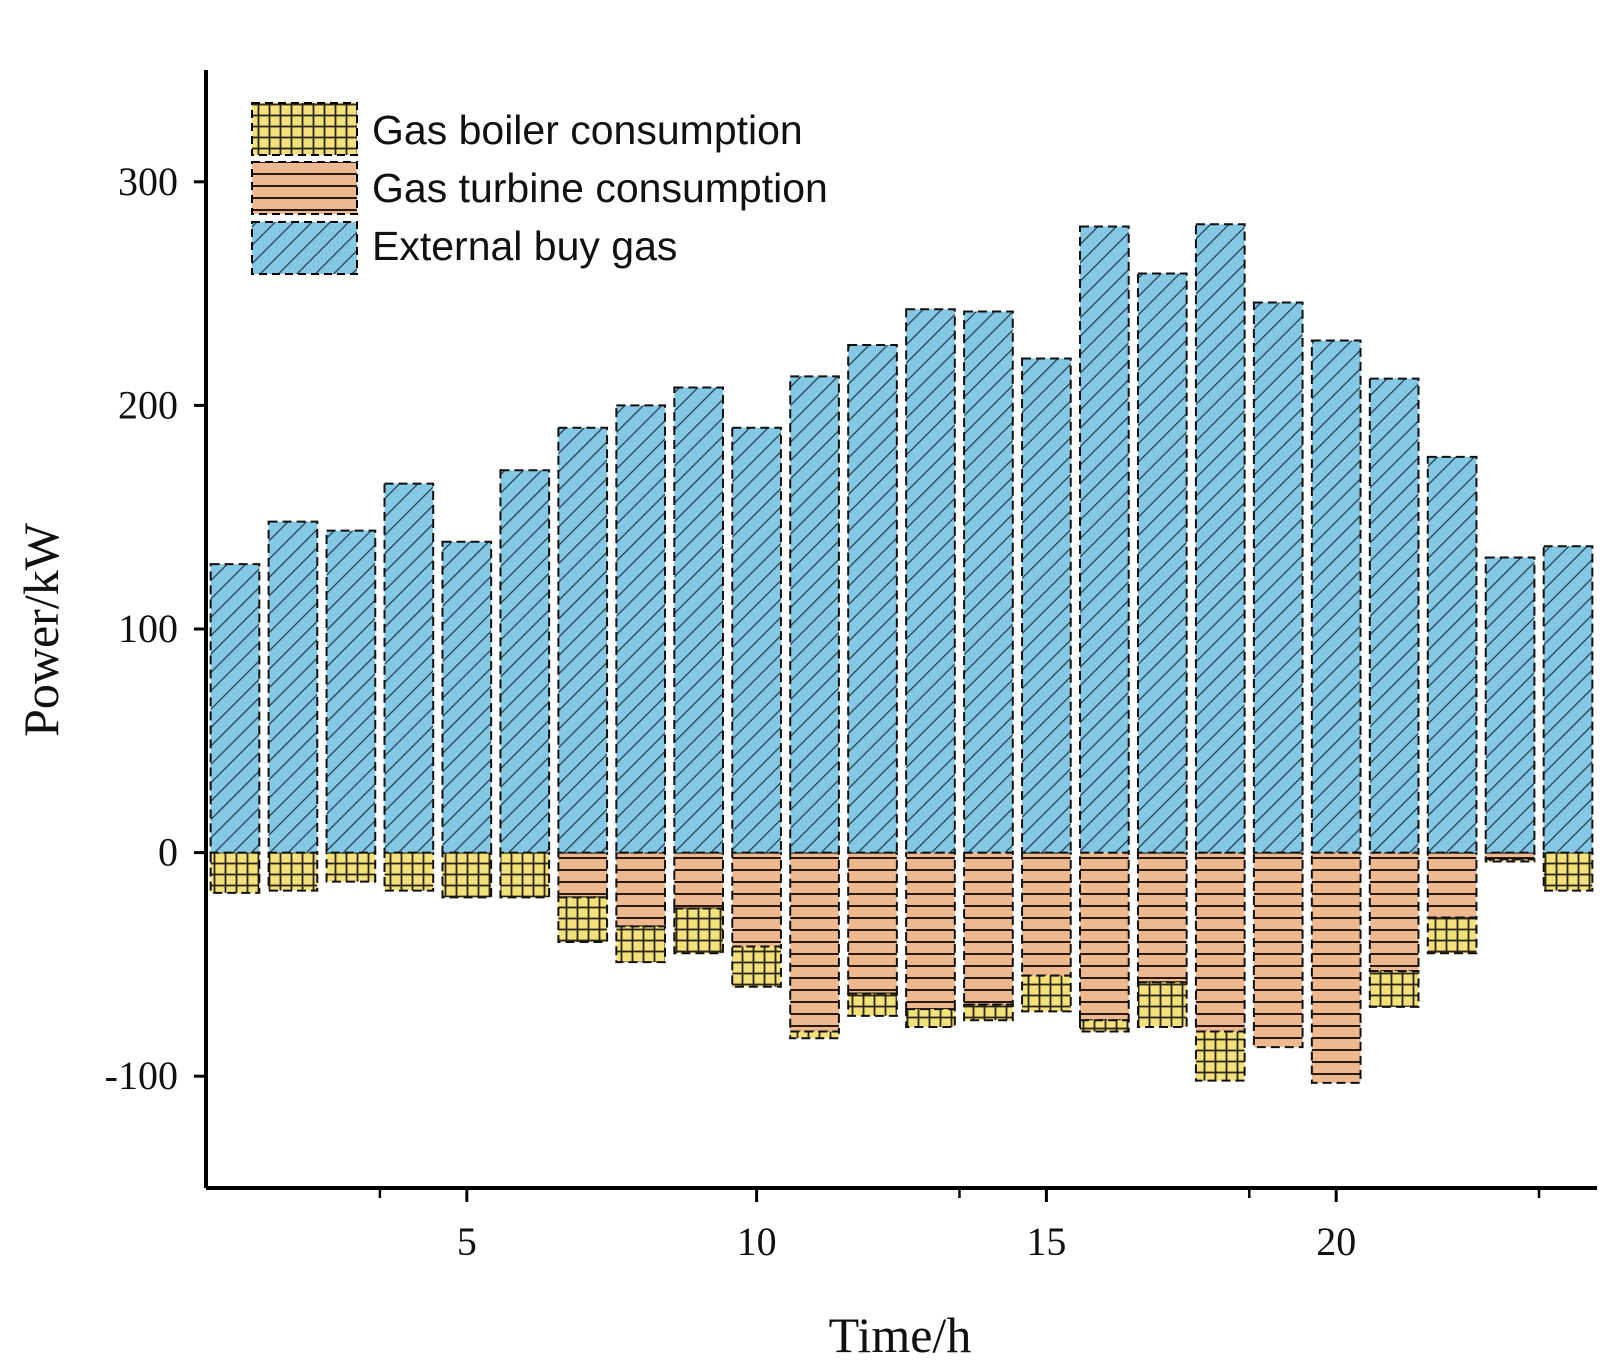 Image resolution: width=1619 pixels, height=1371 pixels. I want to click on x-tick-label: 10, so click(757, 1241).